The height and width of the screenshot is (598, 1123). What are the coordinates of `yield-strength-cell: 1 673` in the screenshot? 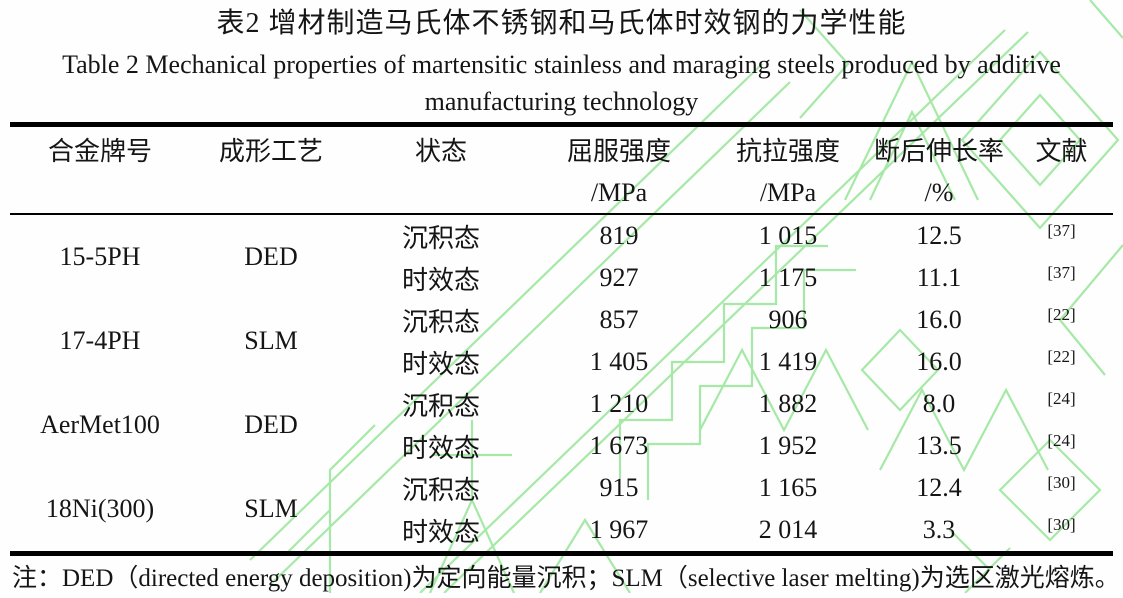 It's located at (619, 445).